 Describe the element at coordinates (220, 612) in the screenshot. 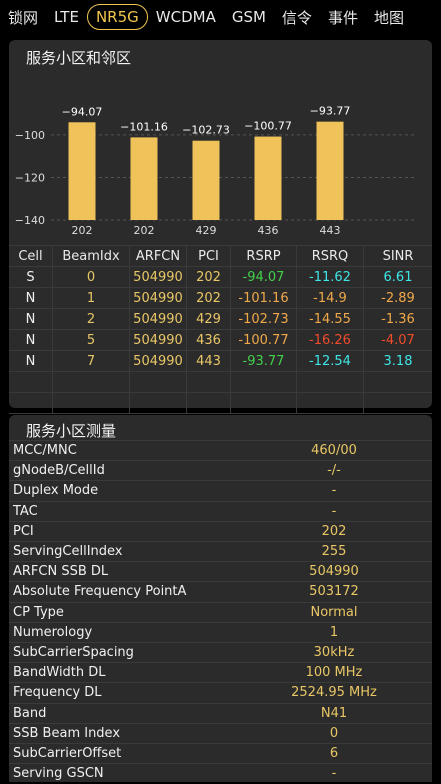

I see `measurement-row: CP Type Normal` at that location.